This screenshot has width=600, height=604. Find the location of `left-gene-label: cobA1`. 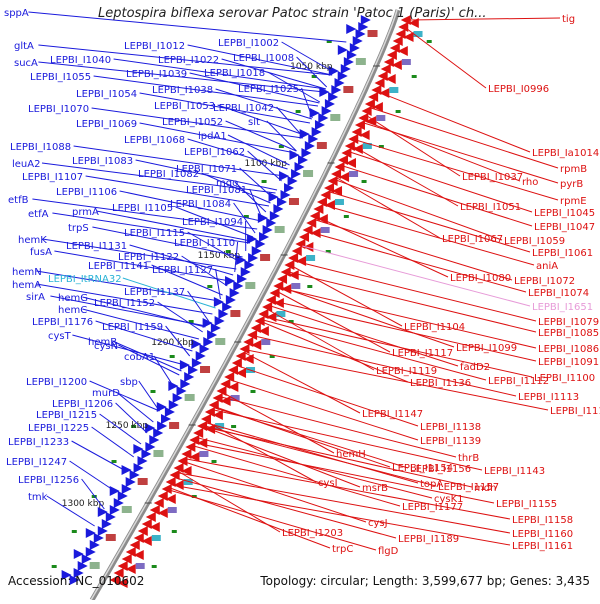

left-gene-label: cobA1 is located at coordinates (139, 357).